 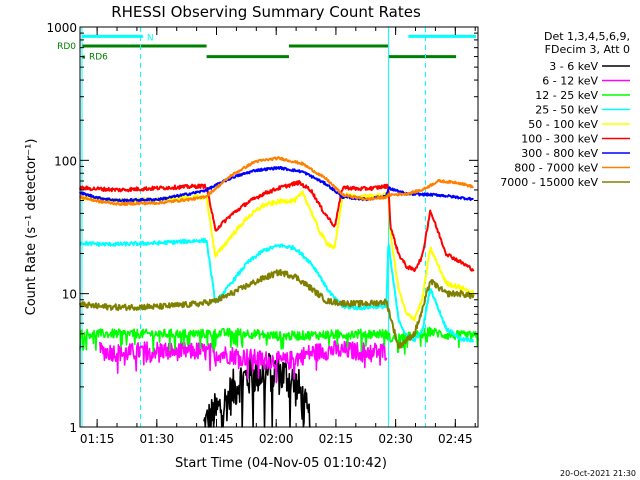 I want to click on x-tick-label-4: 02:15, so click(x=336, y=439).